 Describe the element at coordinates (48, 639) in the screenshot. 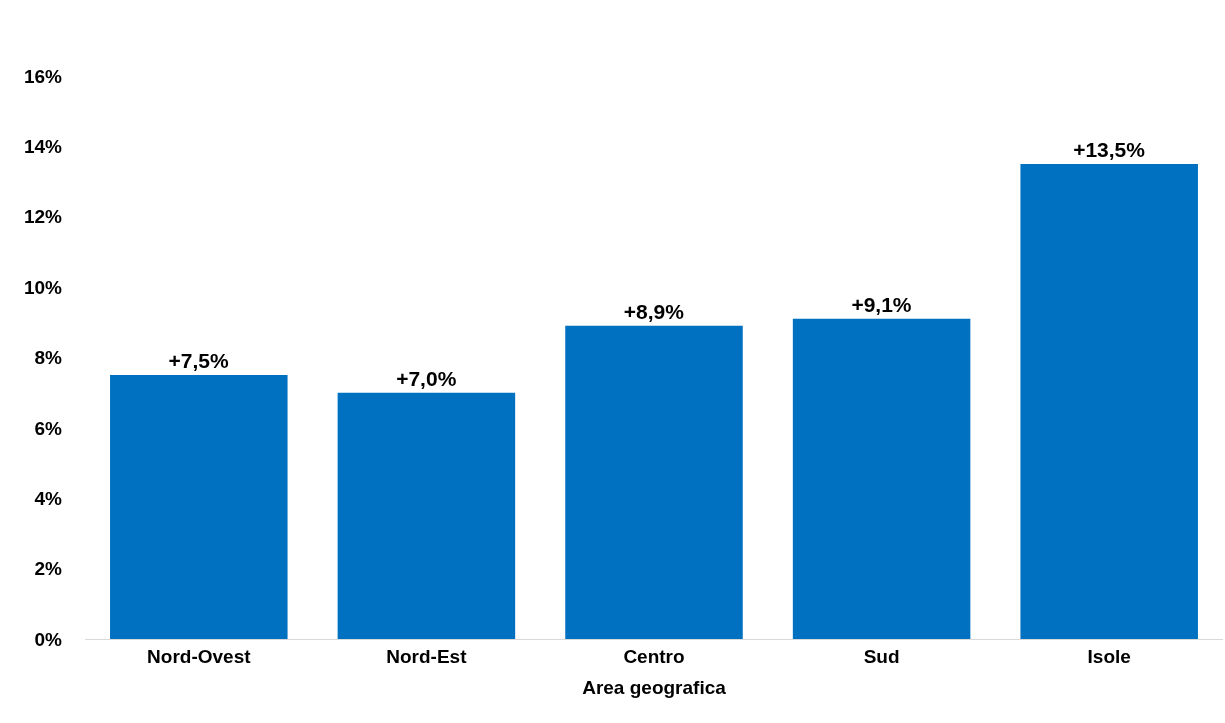

I see `y-tick-label: 0%` at that location.